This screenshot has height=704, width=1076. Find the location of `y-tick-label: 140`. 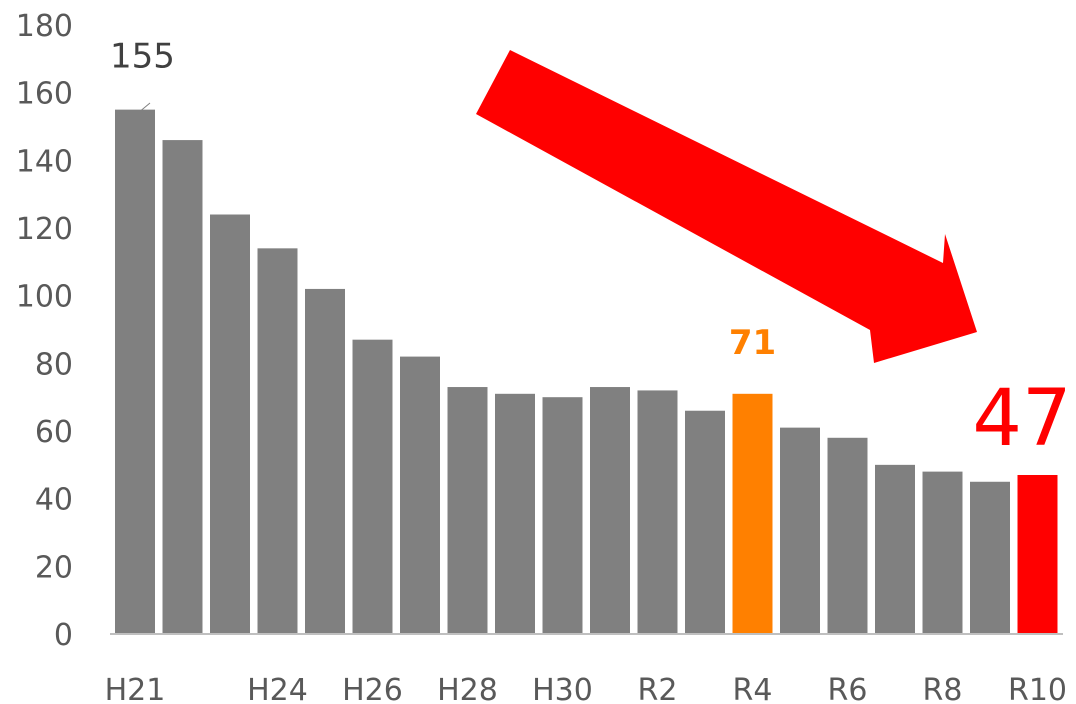

y-tick-label: 140 is located at coordinates (44, 161).